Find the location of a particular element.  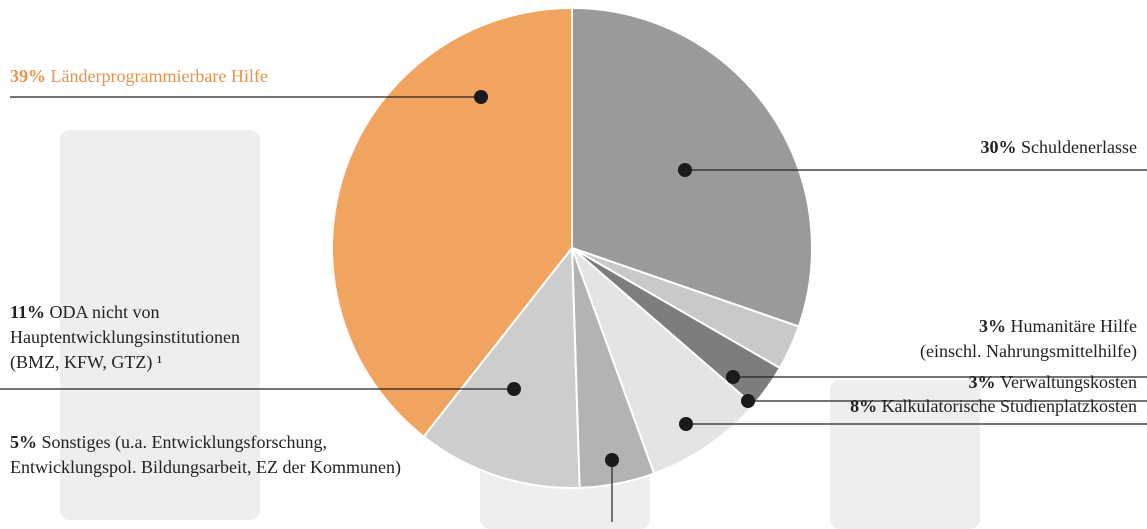

slice-label: (BMZ, KFW, GTZ) ¹ is located at coordinates (86, 362).